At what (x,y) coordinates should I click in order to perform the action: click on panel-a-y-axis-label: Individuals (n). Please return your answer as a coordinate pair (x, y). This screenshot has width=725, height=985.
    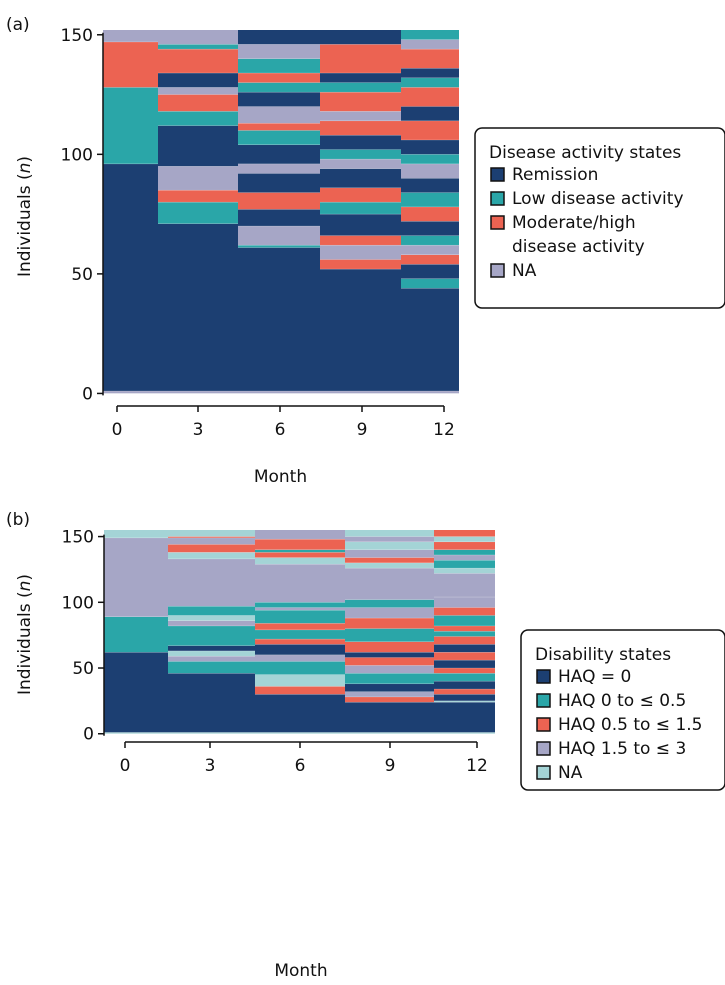
    Looking at the image, I should click on (25, 216).